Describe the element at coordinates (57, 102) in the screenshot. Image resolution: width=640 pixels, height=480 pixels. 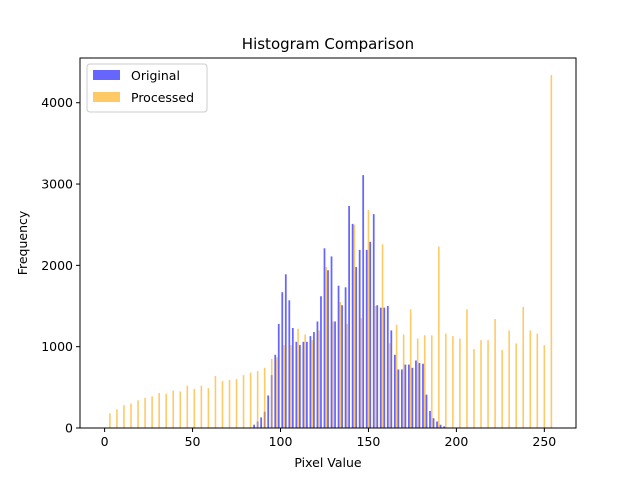
I see `y-tick-label-4000: 4000` at that location.